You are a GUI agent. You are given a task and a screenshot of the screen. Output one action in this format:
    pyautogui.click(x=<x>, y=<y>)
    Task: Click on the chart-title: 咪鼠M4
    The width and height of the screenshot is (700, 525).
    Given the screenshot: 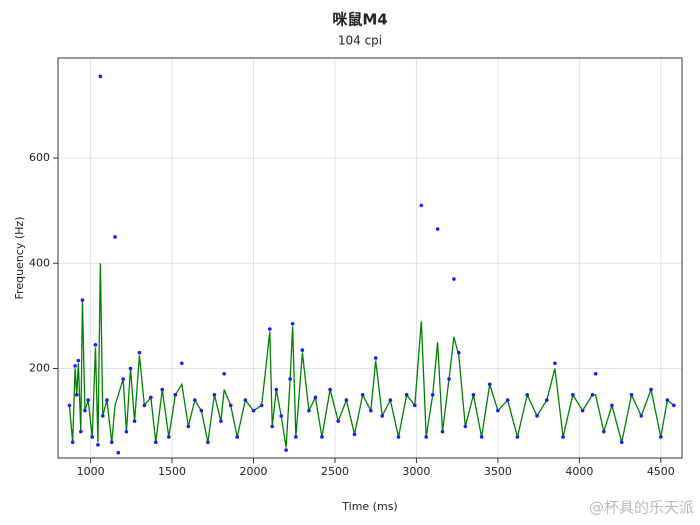 What is the action you would take?
    pyautogui.click(x=359, y=20)
    